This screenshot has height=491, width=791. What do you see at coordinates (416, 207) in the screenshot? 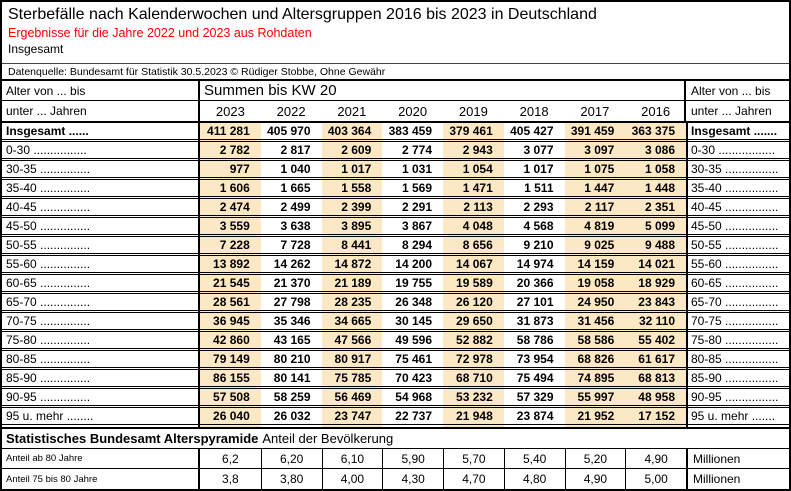
I see `value-cell: 2 291` at bounding box center [416, 207].